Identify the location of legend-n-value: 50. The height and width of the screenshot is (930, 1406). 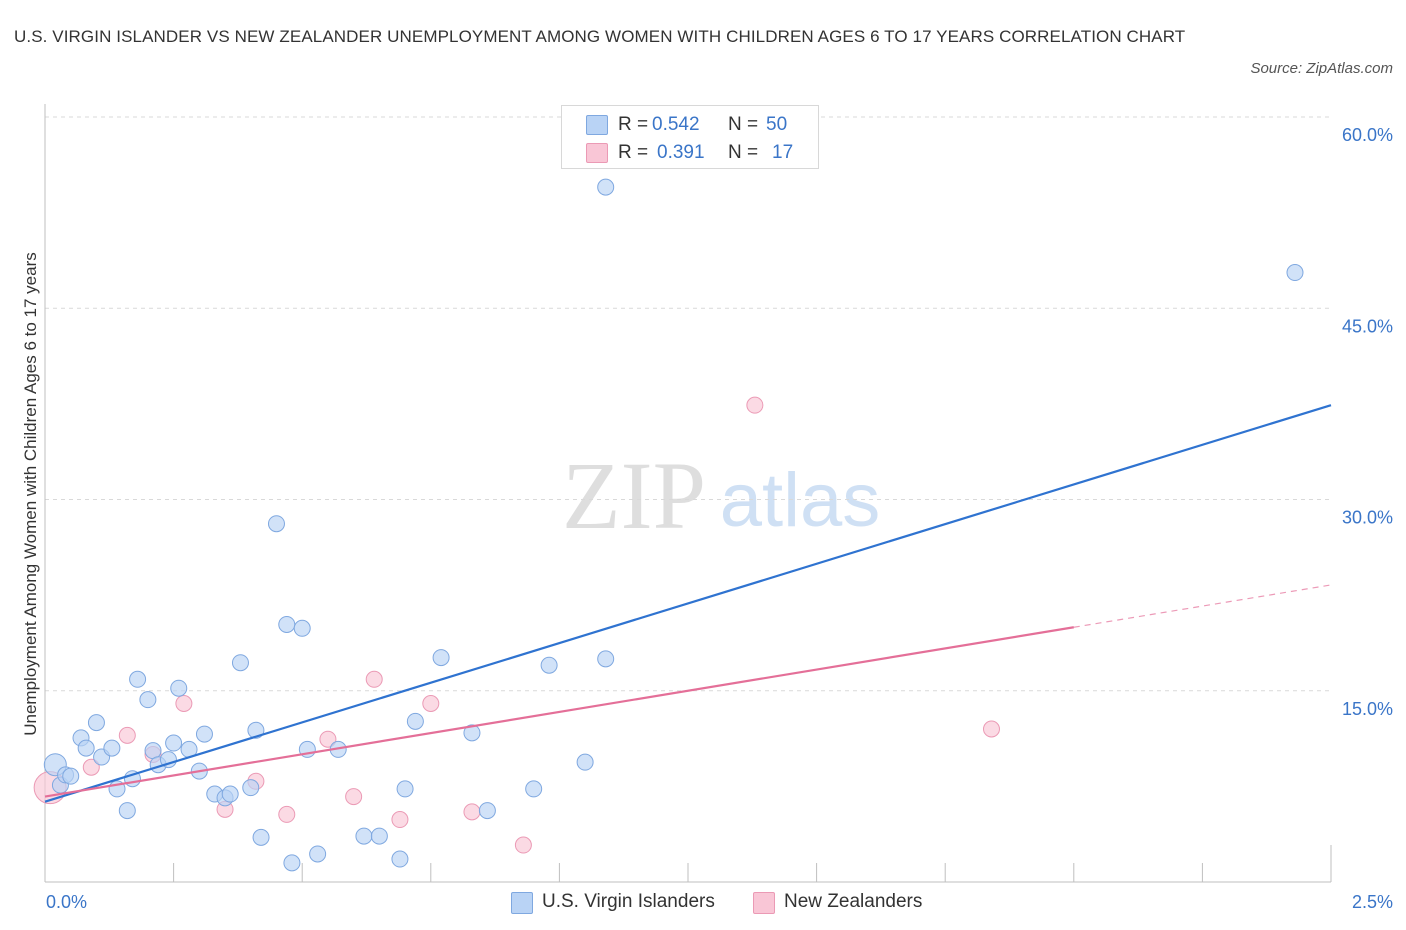
(777, 124).